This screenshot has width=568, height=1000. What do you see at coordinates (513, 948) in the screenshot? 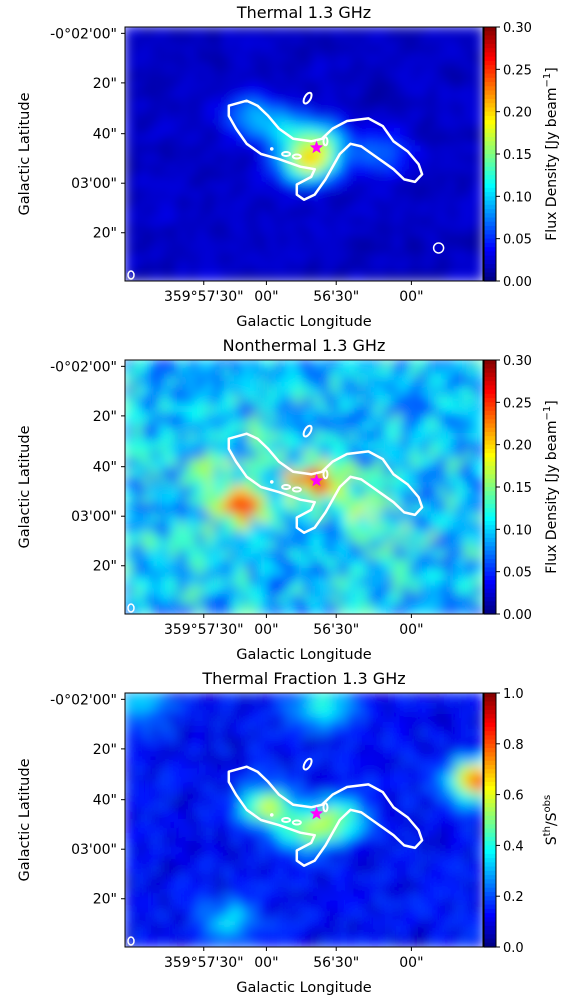
I see `colorbar-tick-label: 0.0` at bounding box center [513, 948].